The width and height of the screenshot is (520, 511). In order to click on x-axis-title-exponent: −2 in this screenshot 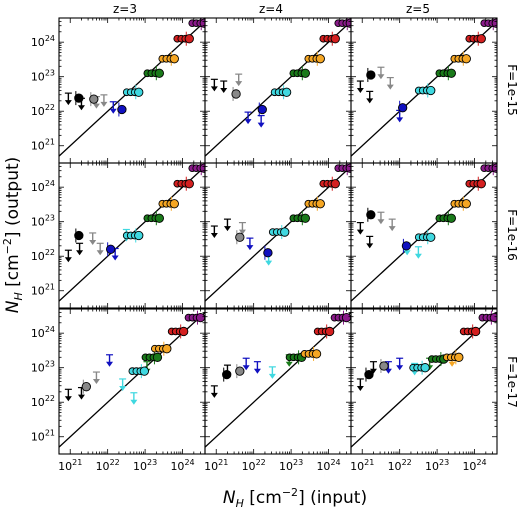, I will do `click(290, 492)`.